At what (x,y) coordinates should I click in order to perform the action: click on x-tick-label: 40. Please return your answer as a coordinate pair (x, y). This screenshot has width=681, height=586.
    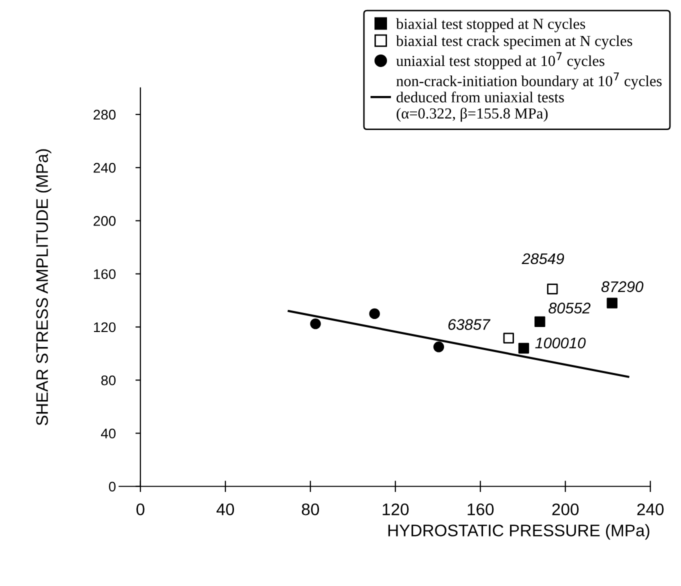
    Looking at the image, I should click on (225, 509).